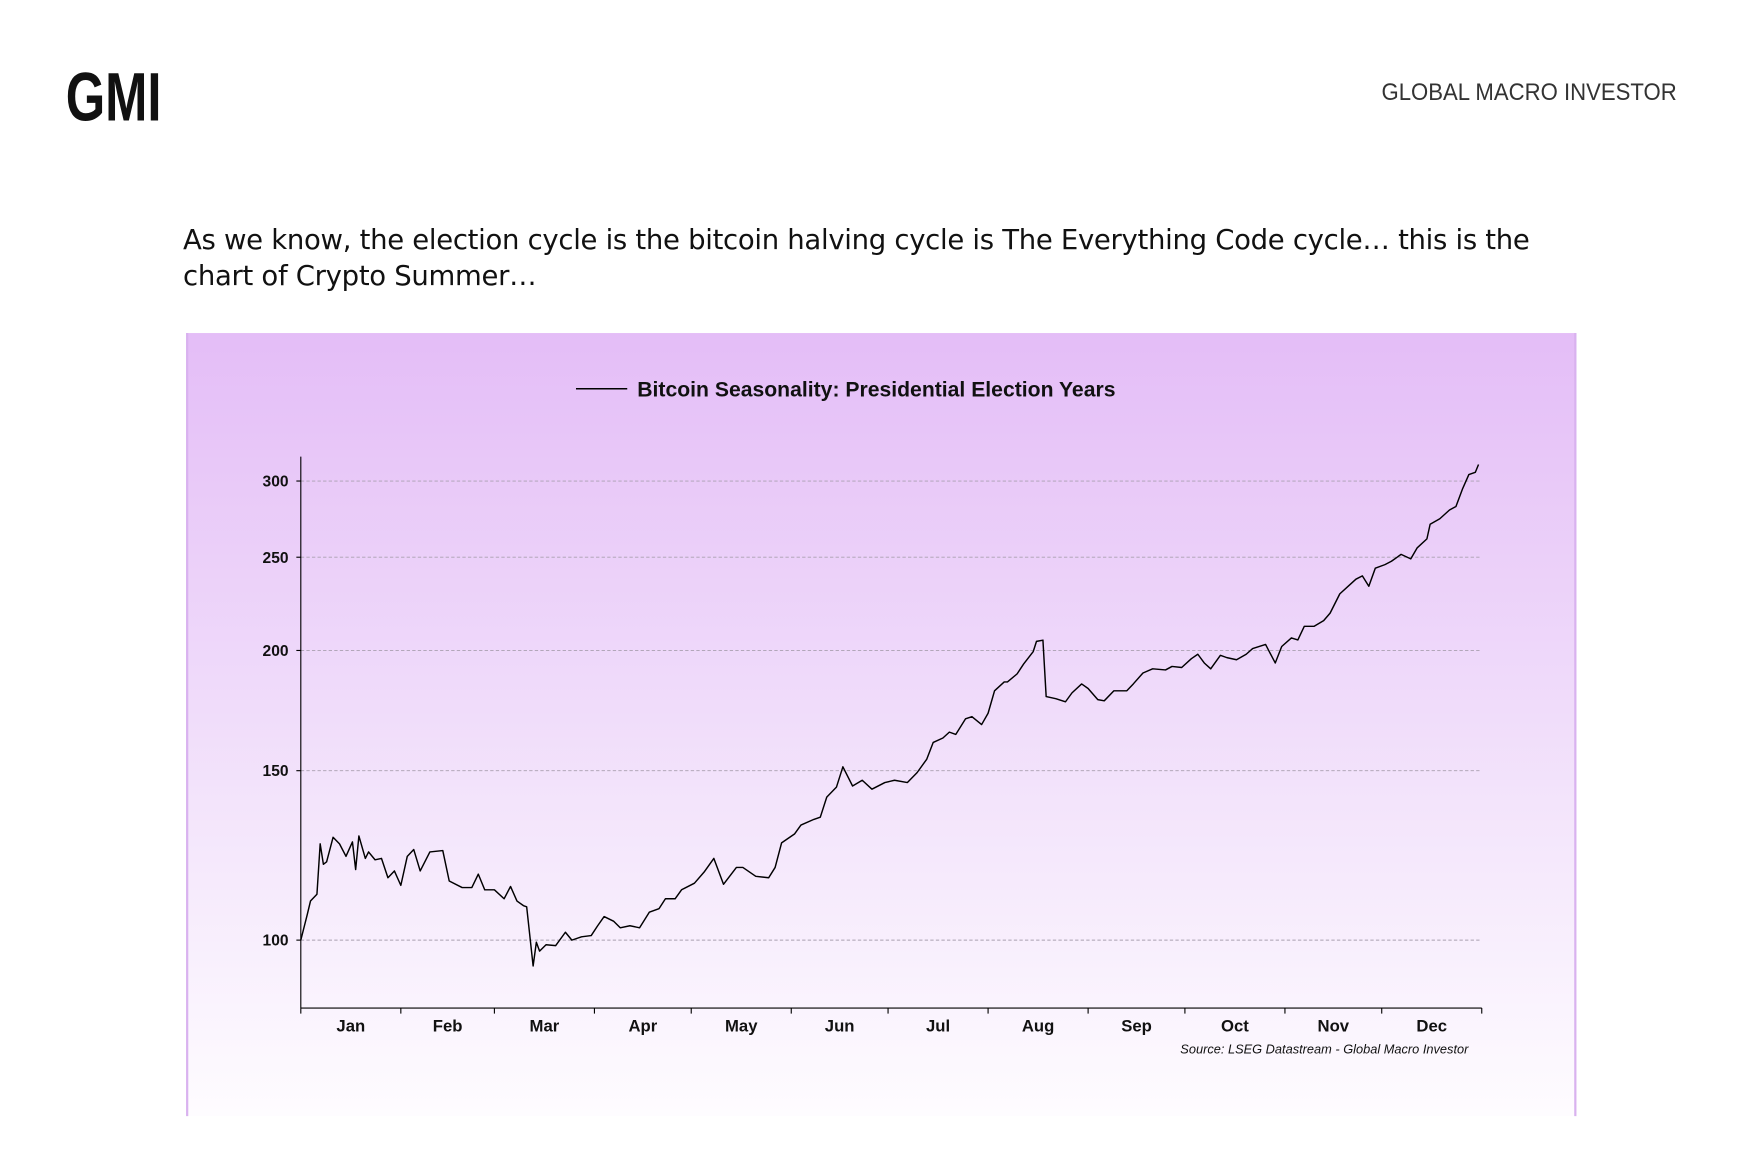 The width and height of the screenshot is (1738, 1174). Describe the element at coordinates (840, 1025) in the screenshot. I see `x-tick-label: Jun` at that location.